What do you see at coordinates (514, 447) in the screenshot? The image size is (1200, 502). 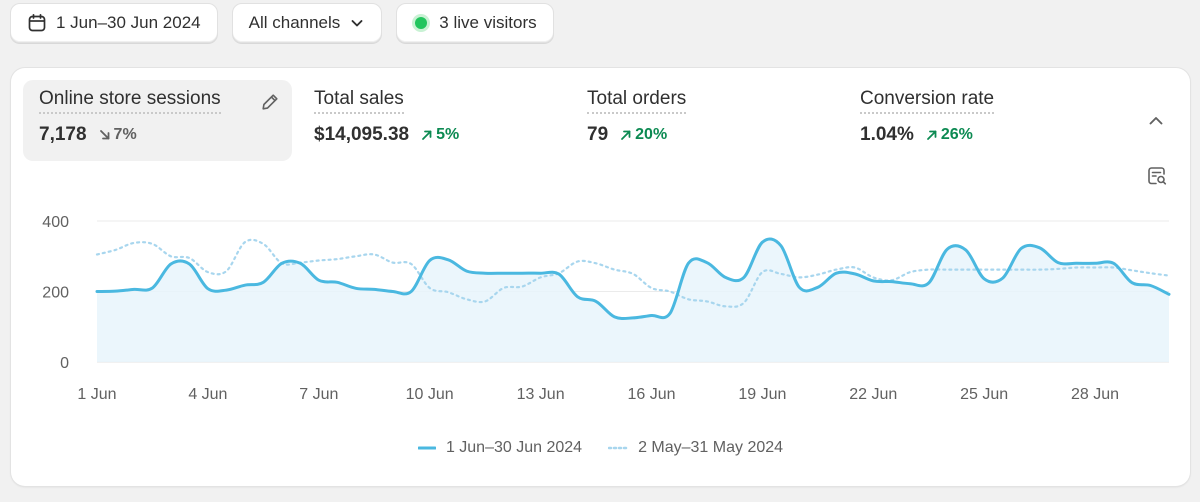 I see `legend-label: 1 Jun–30 Jun 2024` at bounding box center [514, 447].